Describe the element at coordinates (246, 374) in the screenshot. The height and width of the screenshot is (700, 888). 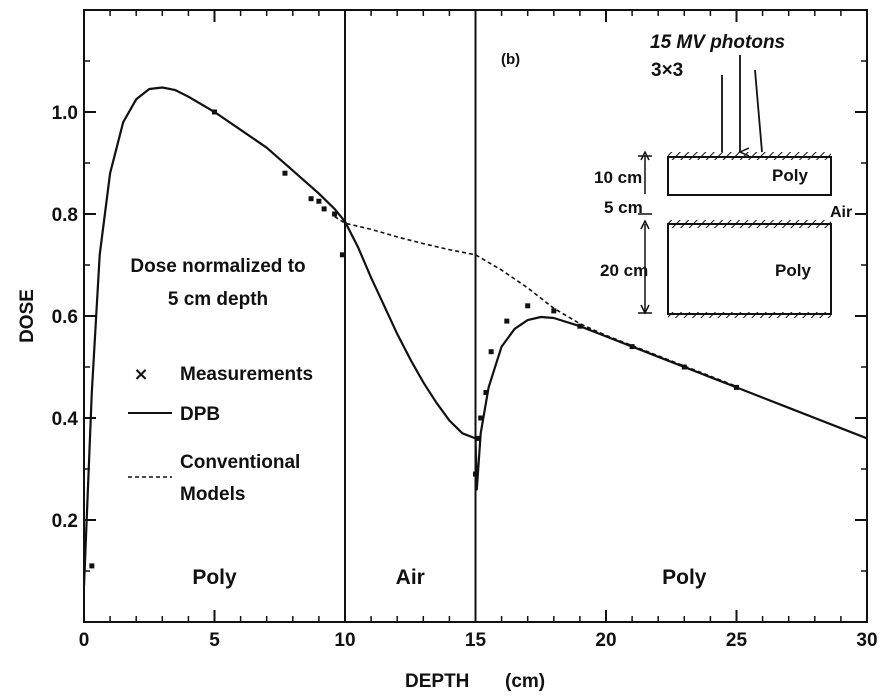
I see `legend-measurements-label: Measurements` at that location.